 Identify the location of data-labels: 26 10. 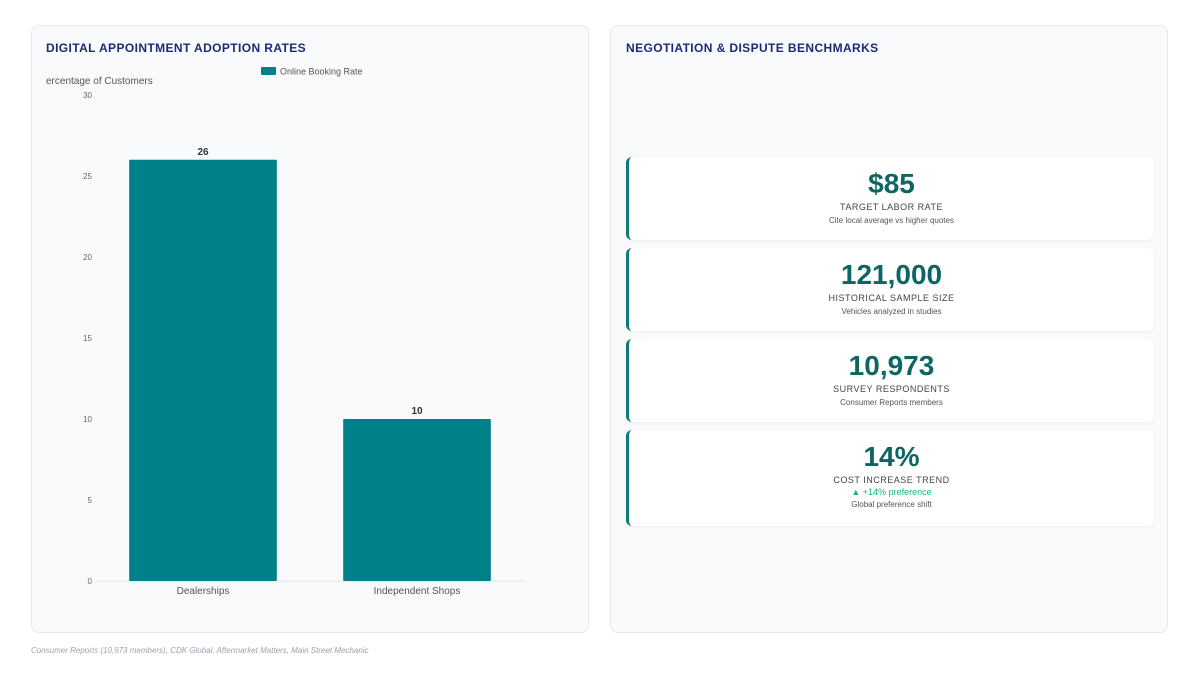
(310, 282).